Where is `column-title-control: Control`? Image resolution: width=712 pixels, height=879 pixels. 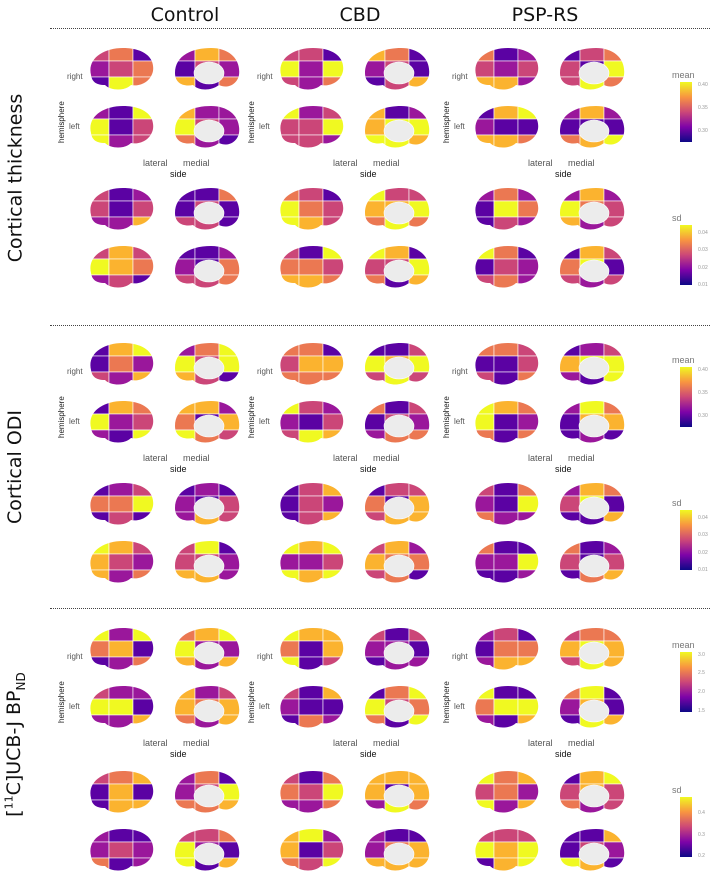 column-title-control: Control is located at coordinates (185, 15).